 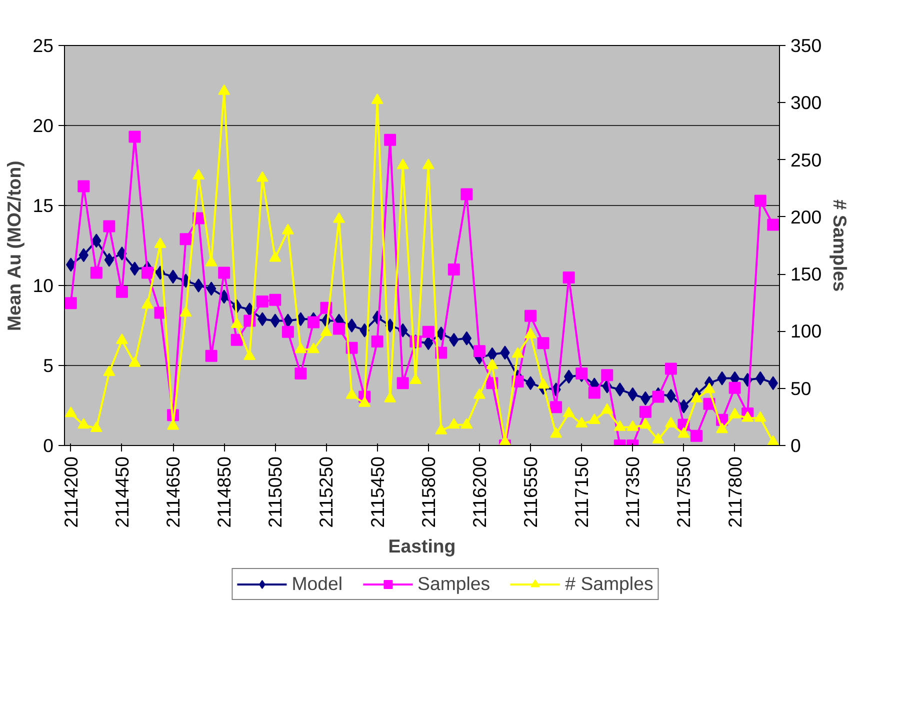 What do you see at coordinates (48, 445) in the screenshot?
I see `y-tick-label: 0` at bounding box center [48, 445].